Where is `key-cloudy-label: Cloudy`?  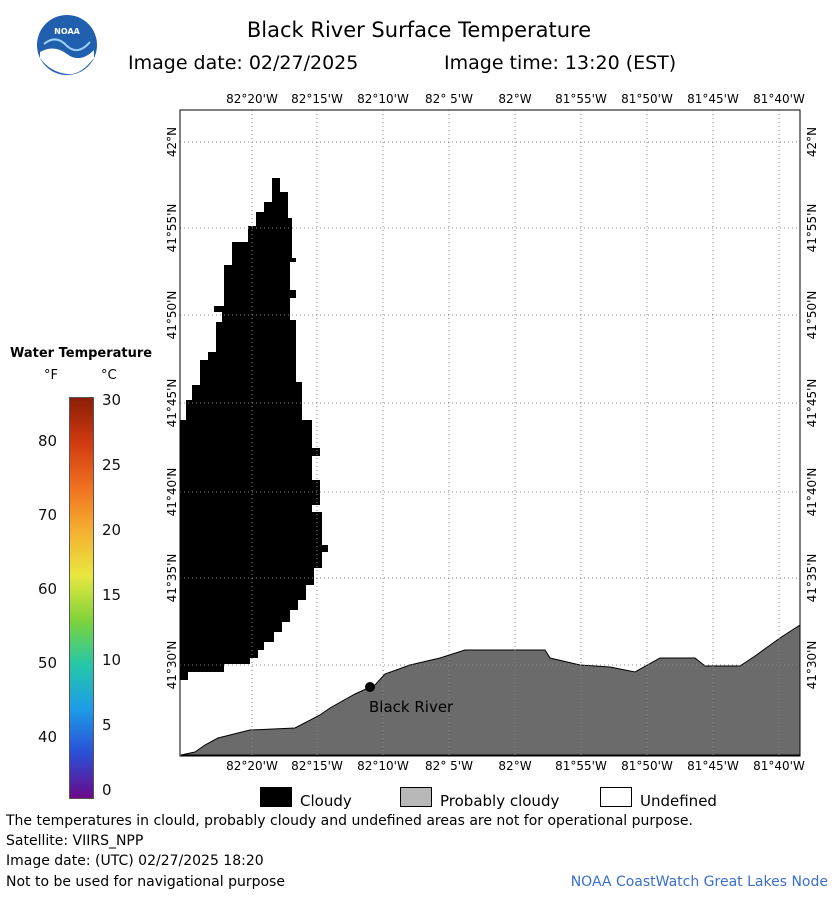 key-cloudy-label: Cloudy is located at coordinates (326, 801).